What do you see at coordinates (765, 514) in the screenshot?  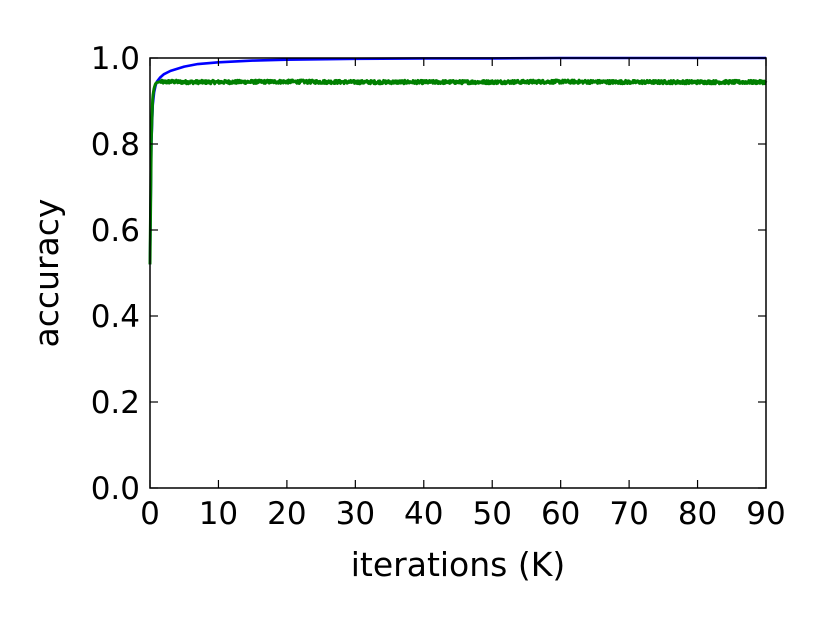 I see `x-tick-label: 90` at bounding box center [765, 514].